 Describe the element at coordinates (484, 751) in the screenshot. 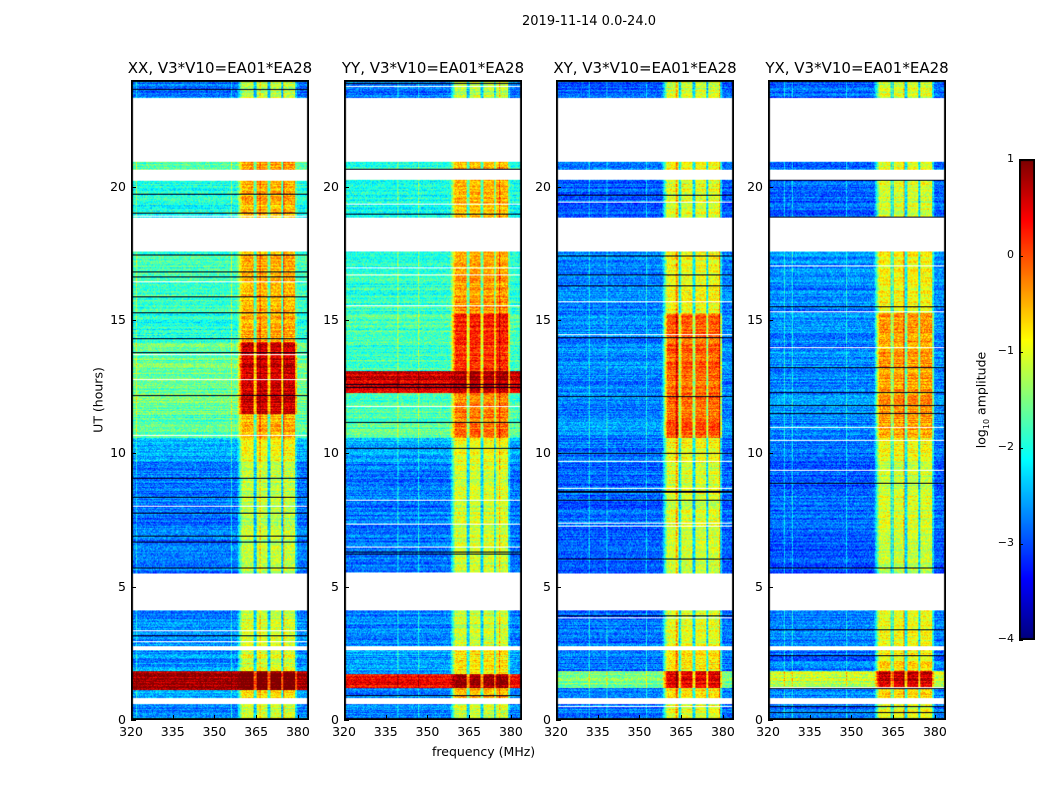

I see `x-axis-label: frequency (MHz)` at that location.